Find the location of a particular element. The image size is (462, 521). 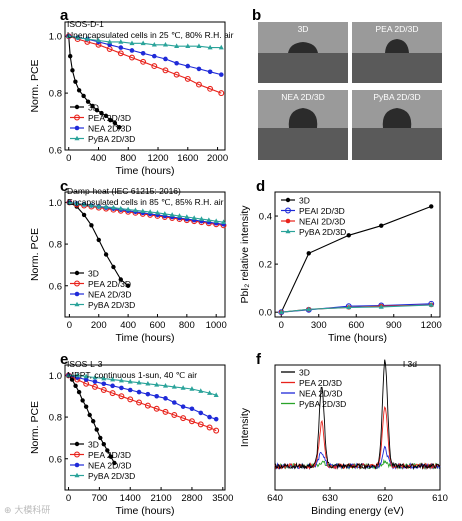

x-tick-label-a: 800 is located at coordinates (128, 158).